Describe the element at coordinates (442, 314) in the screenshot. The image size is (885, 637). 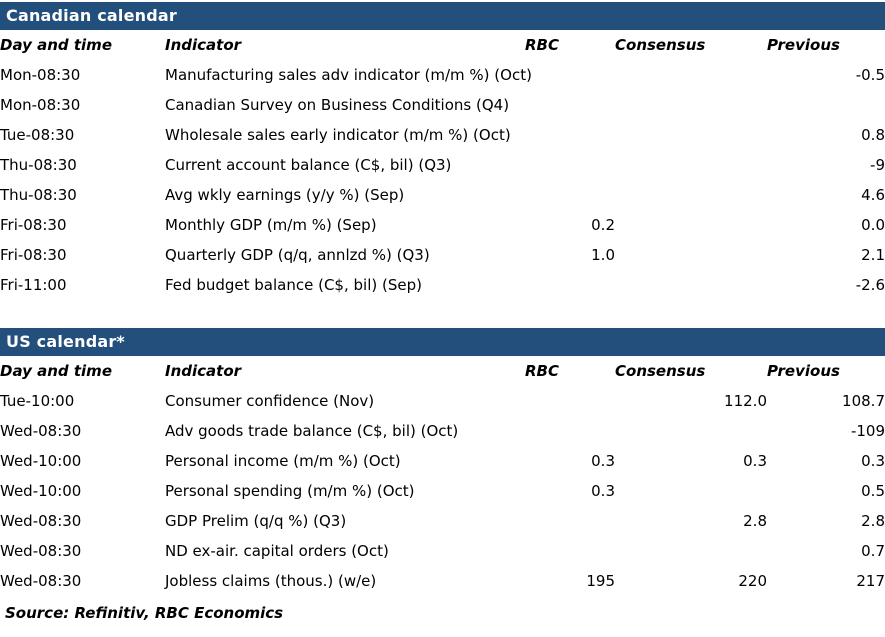
I see `section-gap` at that location.